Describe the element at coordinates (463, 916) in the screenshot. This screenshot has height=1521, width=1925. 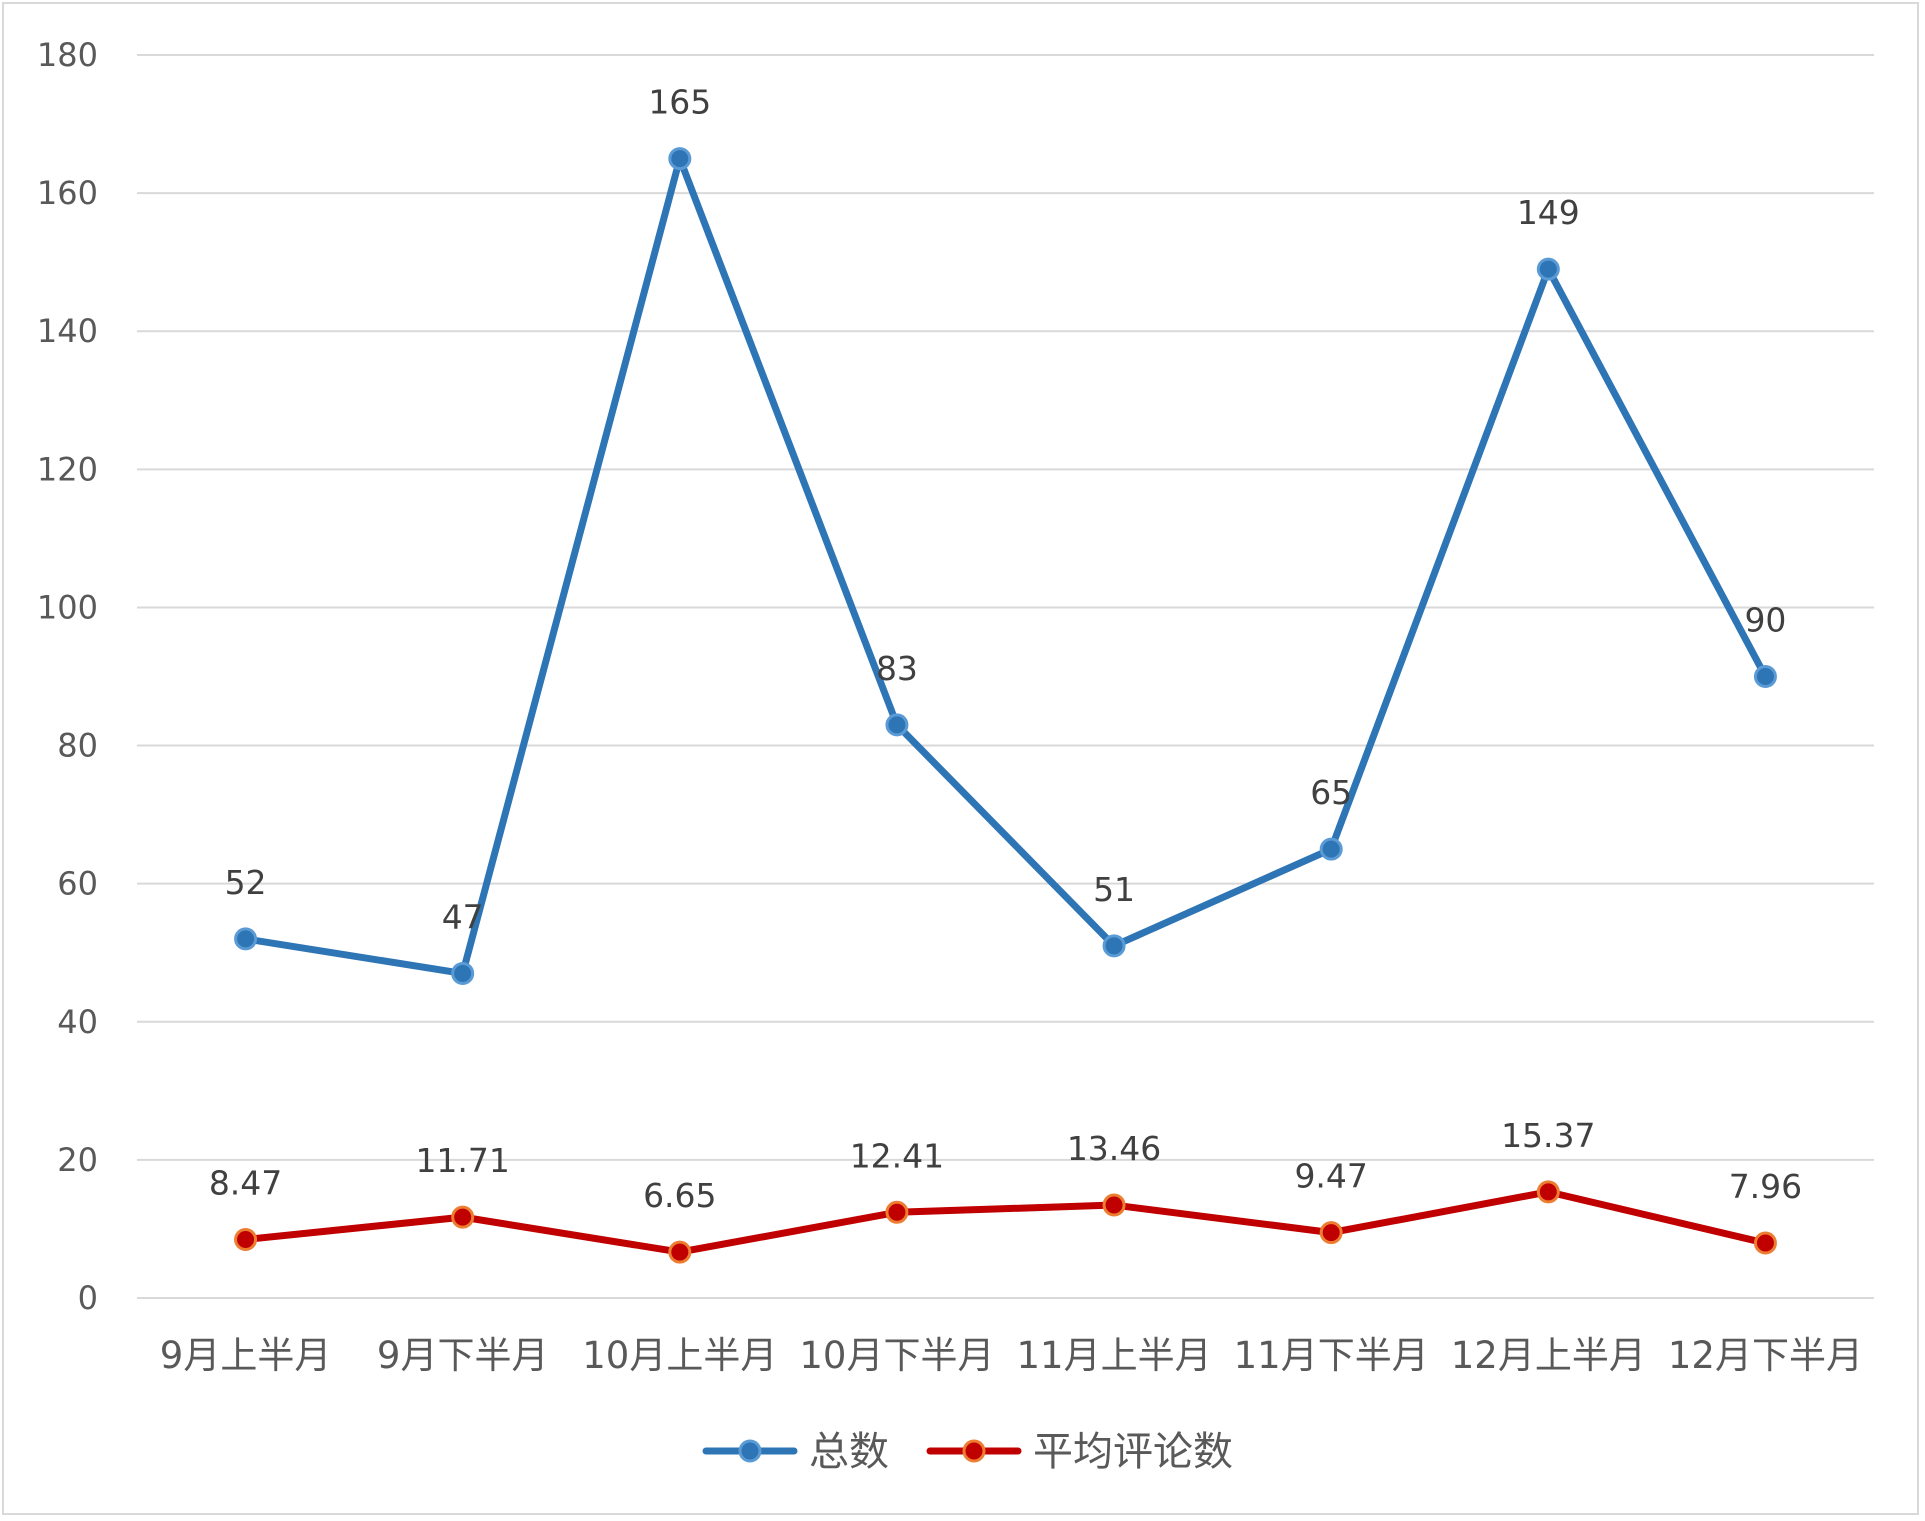
I see `data-label: 47` at that location.